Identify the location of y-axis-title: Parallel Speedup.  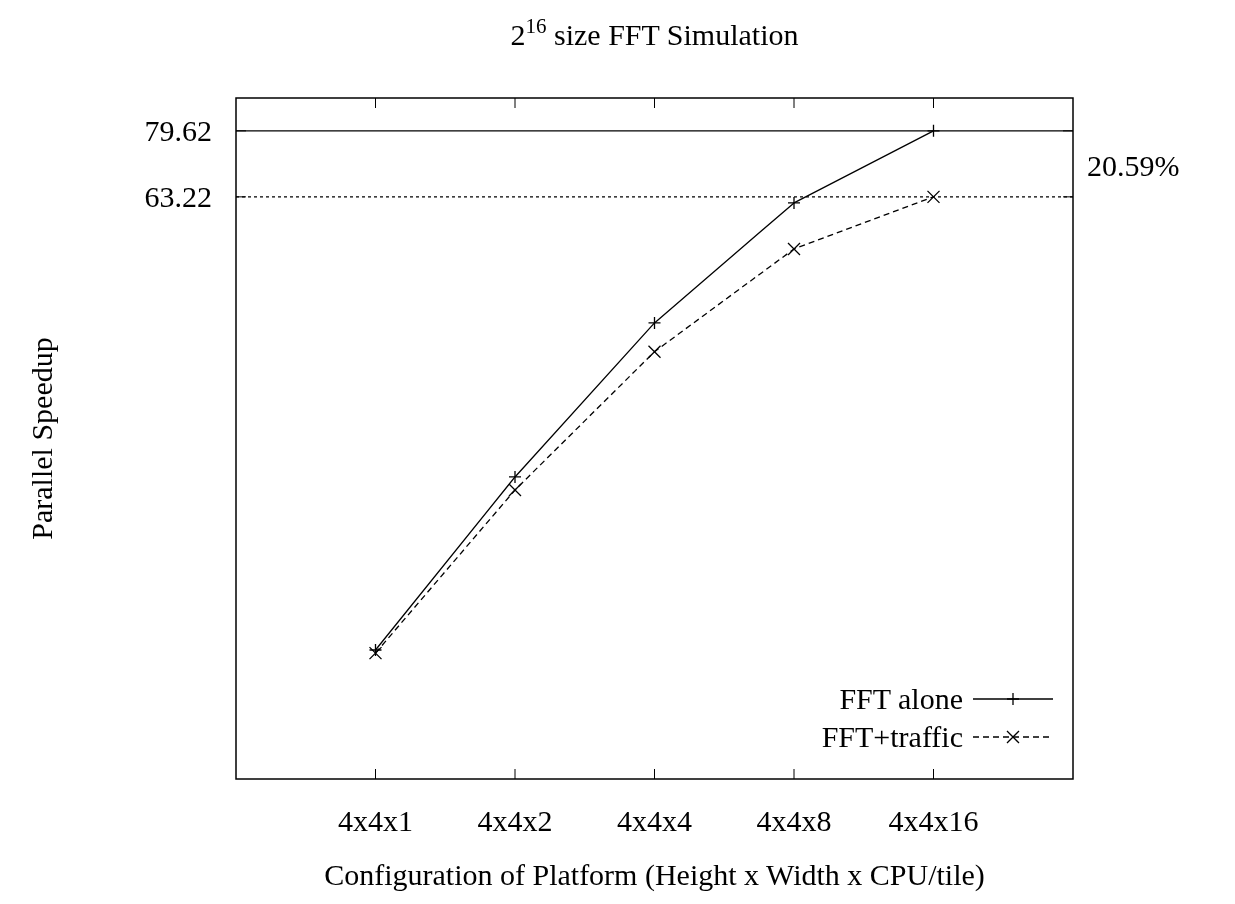
(41, 438).